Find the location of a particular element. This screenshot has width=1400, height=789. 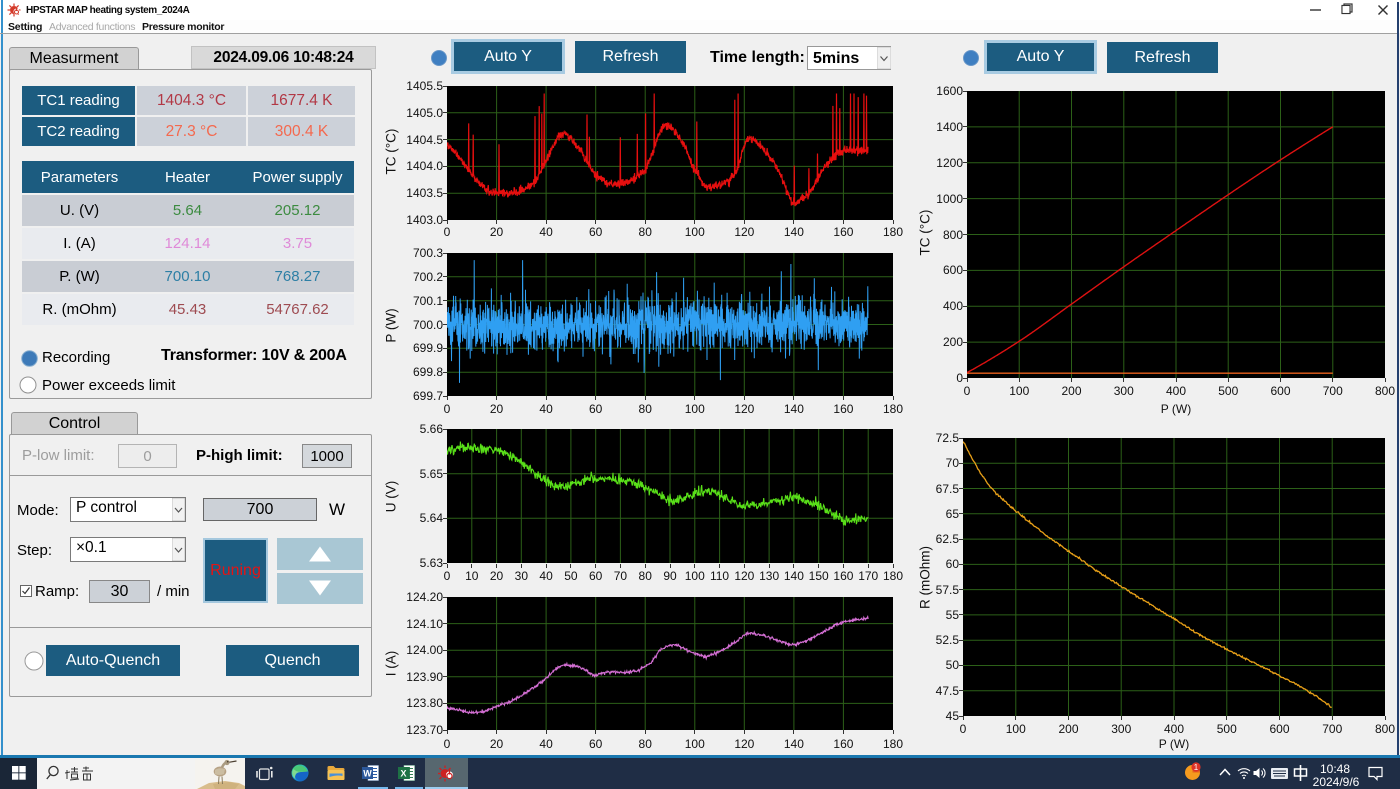

svg-text: X is located at coordinates (403, 774).